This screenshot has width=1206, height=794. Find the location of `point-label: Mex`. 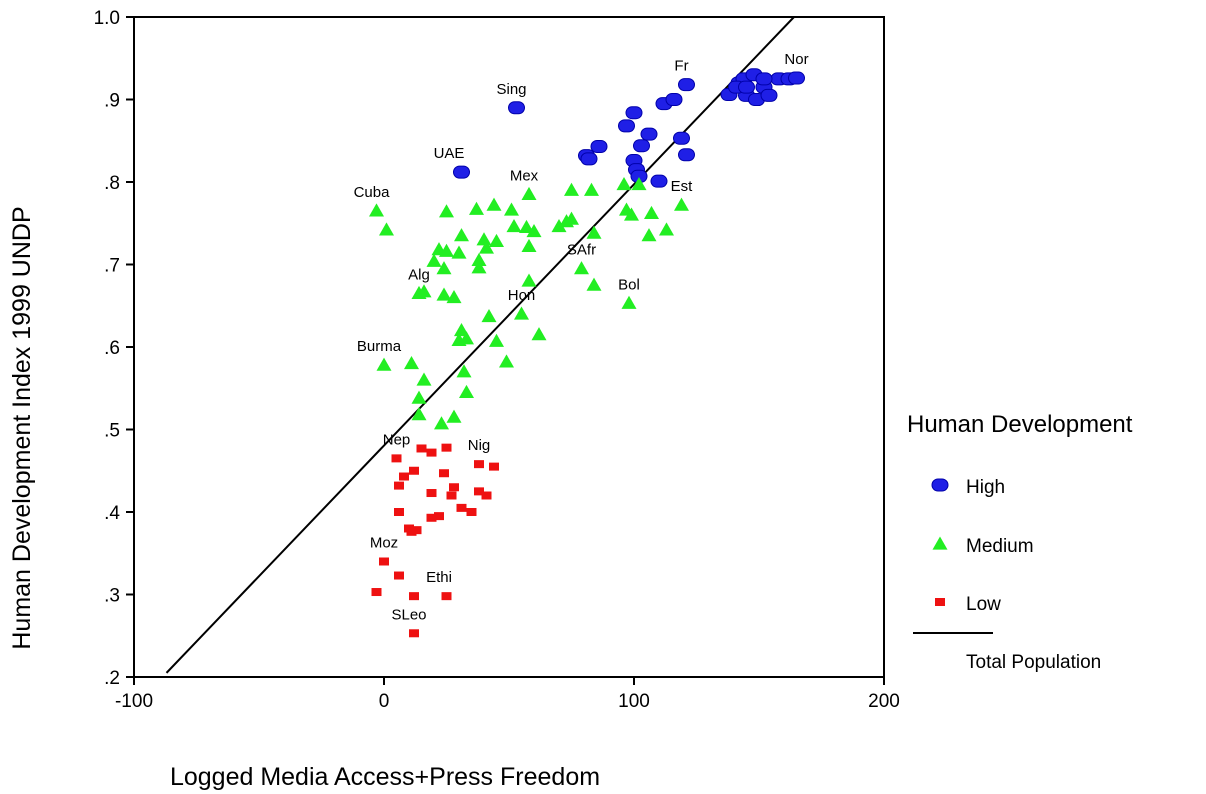

point-label: Mex is located at coordinates (524, 175).